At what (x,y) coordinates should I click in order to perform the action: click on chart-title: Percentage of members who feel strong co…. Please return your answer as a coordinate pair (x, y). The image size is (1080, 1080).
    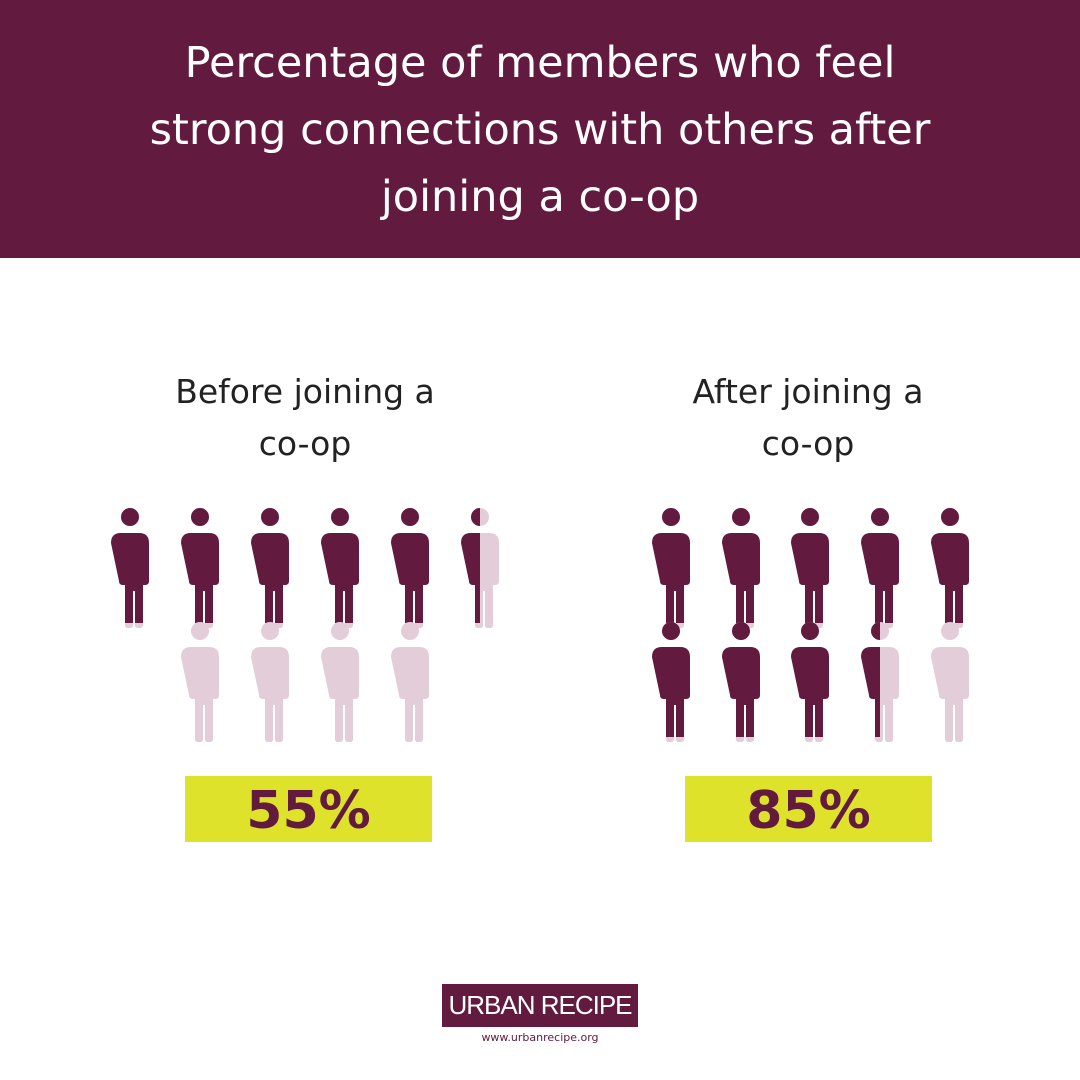
    Looking at the image, I should click on (540, 130).